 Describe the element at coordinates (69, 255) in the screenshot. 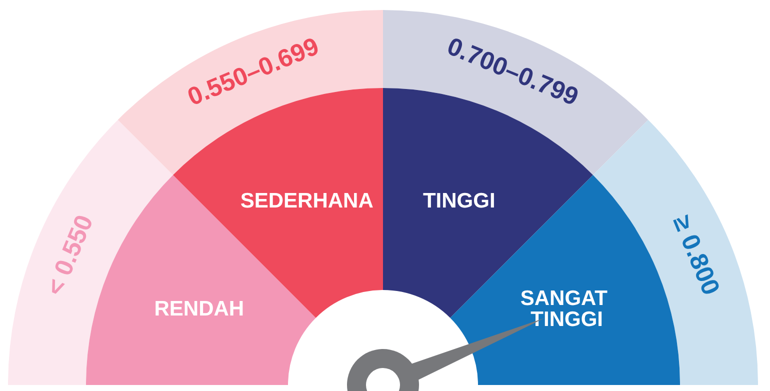

I see `text: < 0.550` at that location.